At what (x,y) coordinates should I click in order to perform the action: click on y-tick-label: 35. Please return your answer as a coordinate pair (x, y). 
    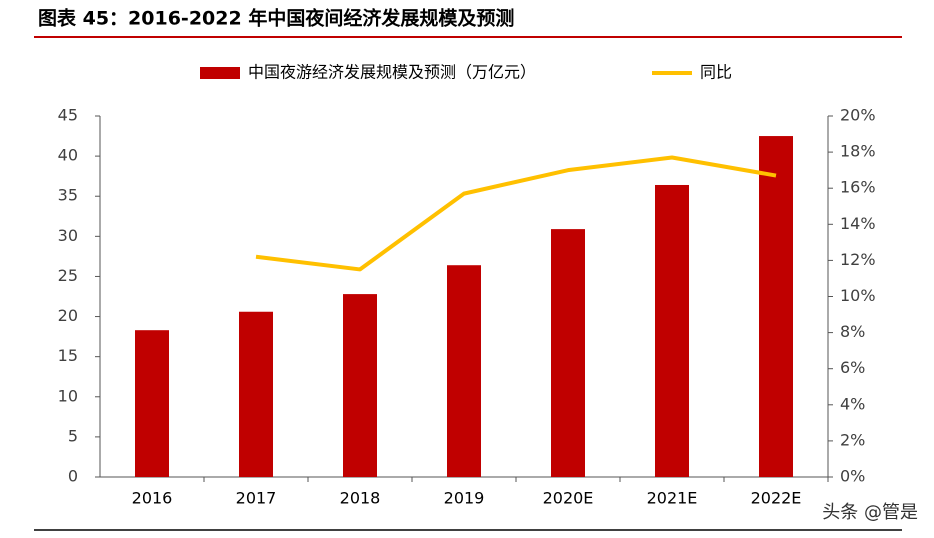
    Looking at the image, I should click on (68, 195).